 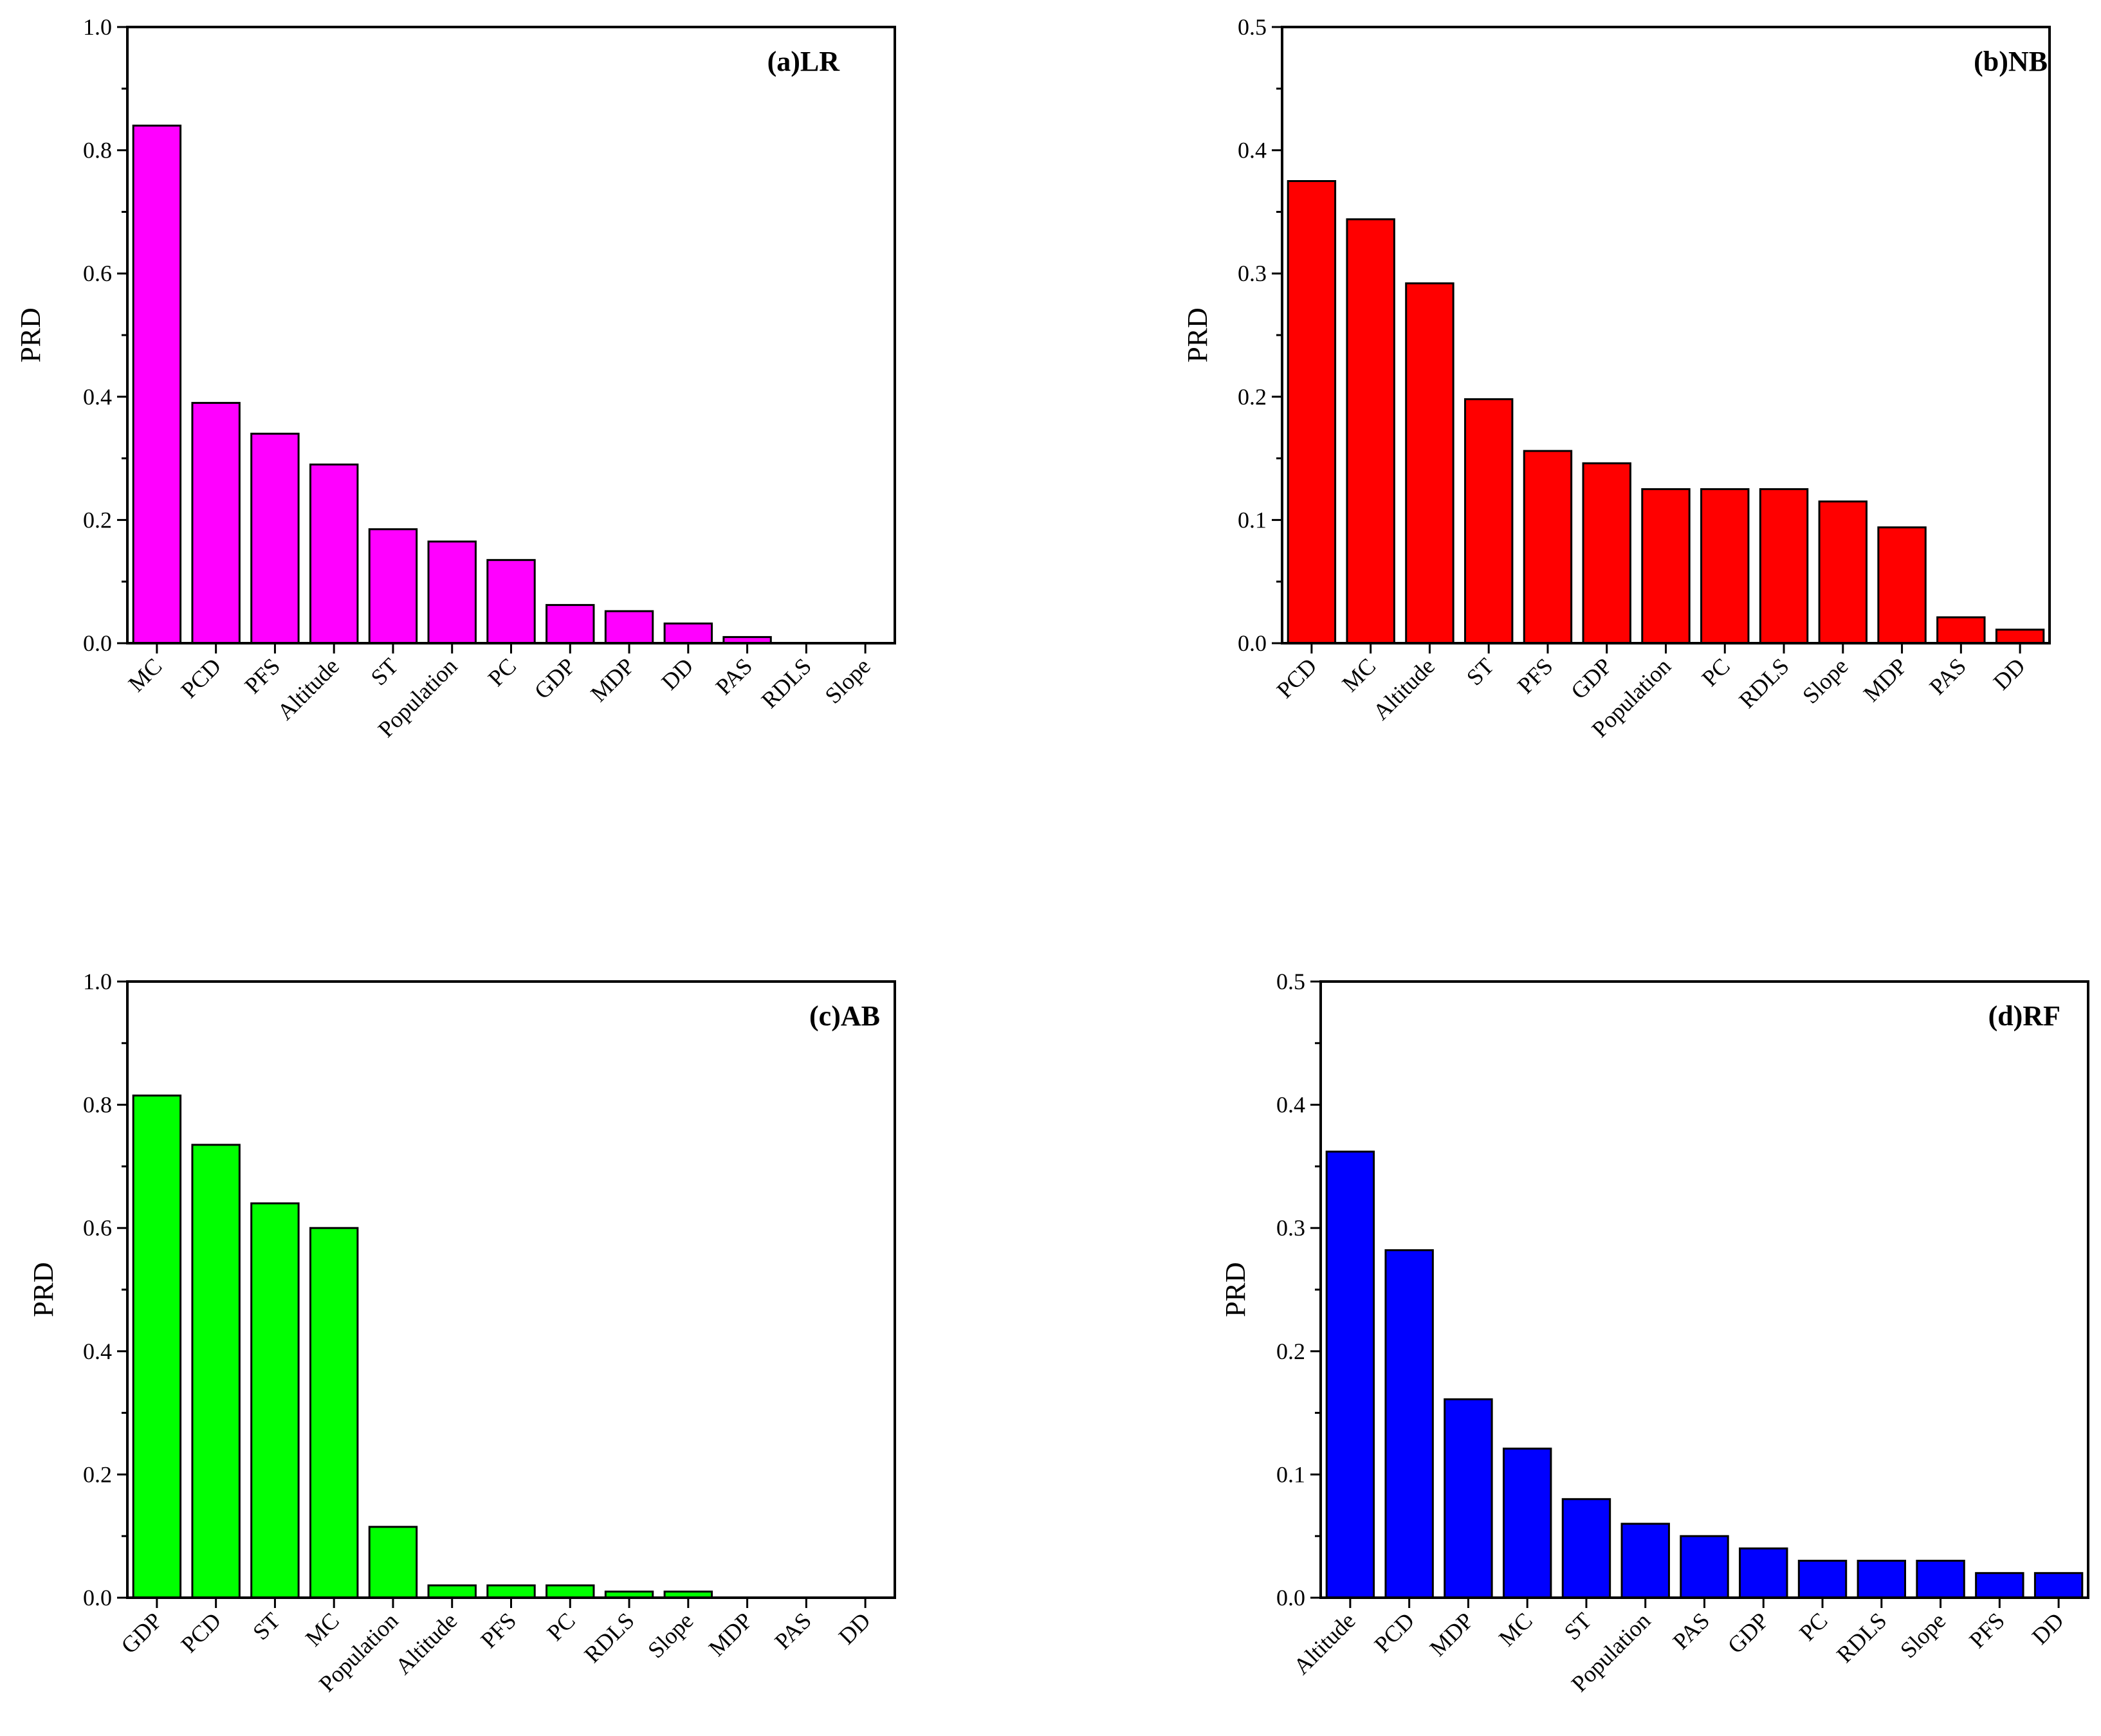 I want to click on y-tick-label-rf-3: 0.3, so click(x=1290, y=1228).